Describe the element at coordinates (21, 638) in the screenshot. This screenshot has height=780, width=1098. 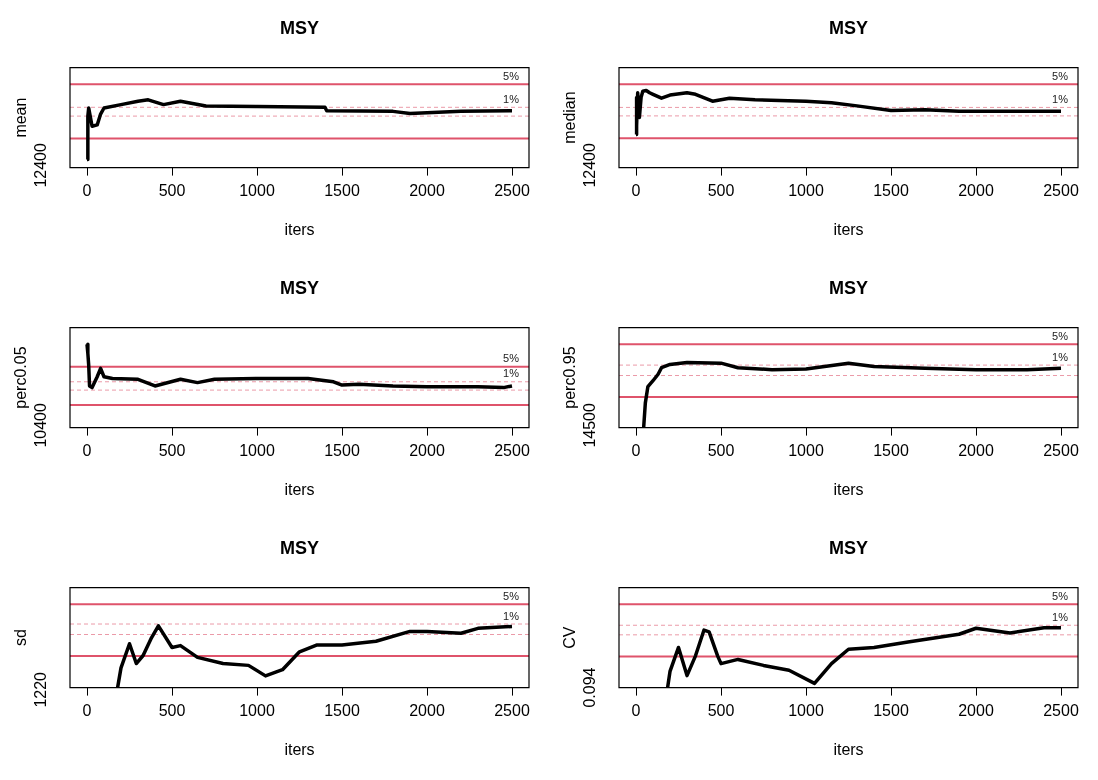
I see `y-axis-title: sd` at that location.